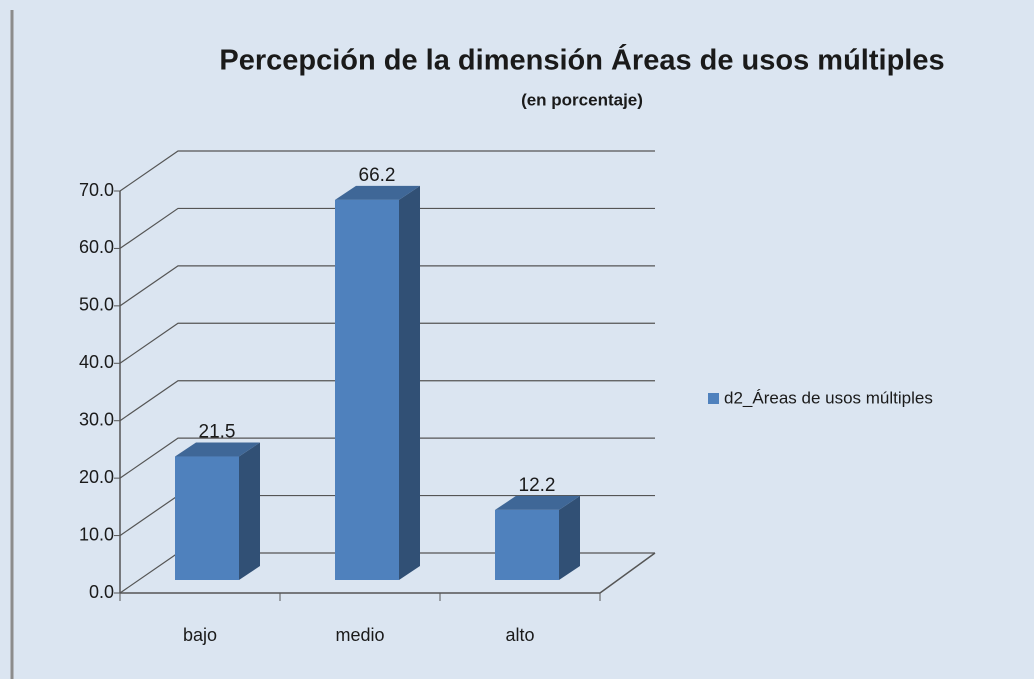 This screenshot has height=679, width=1034. What do you see at coordinates (96, 247) in the screenshot?
I see `y-tick-label: 60.0` at bounding box center [96, 247].